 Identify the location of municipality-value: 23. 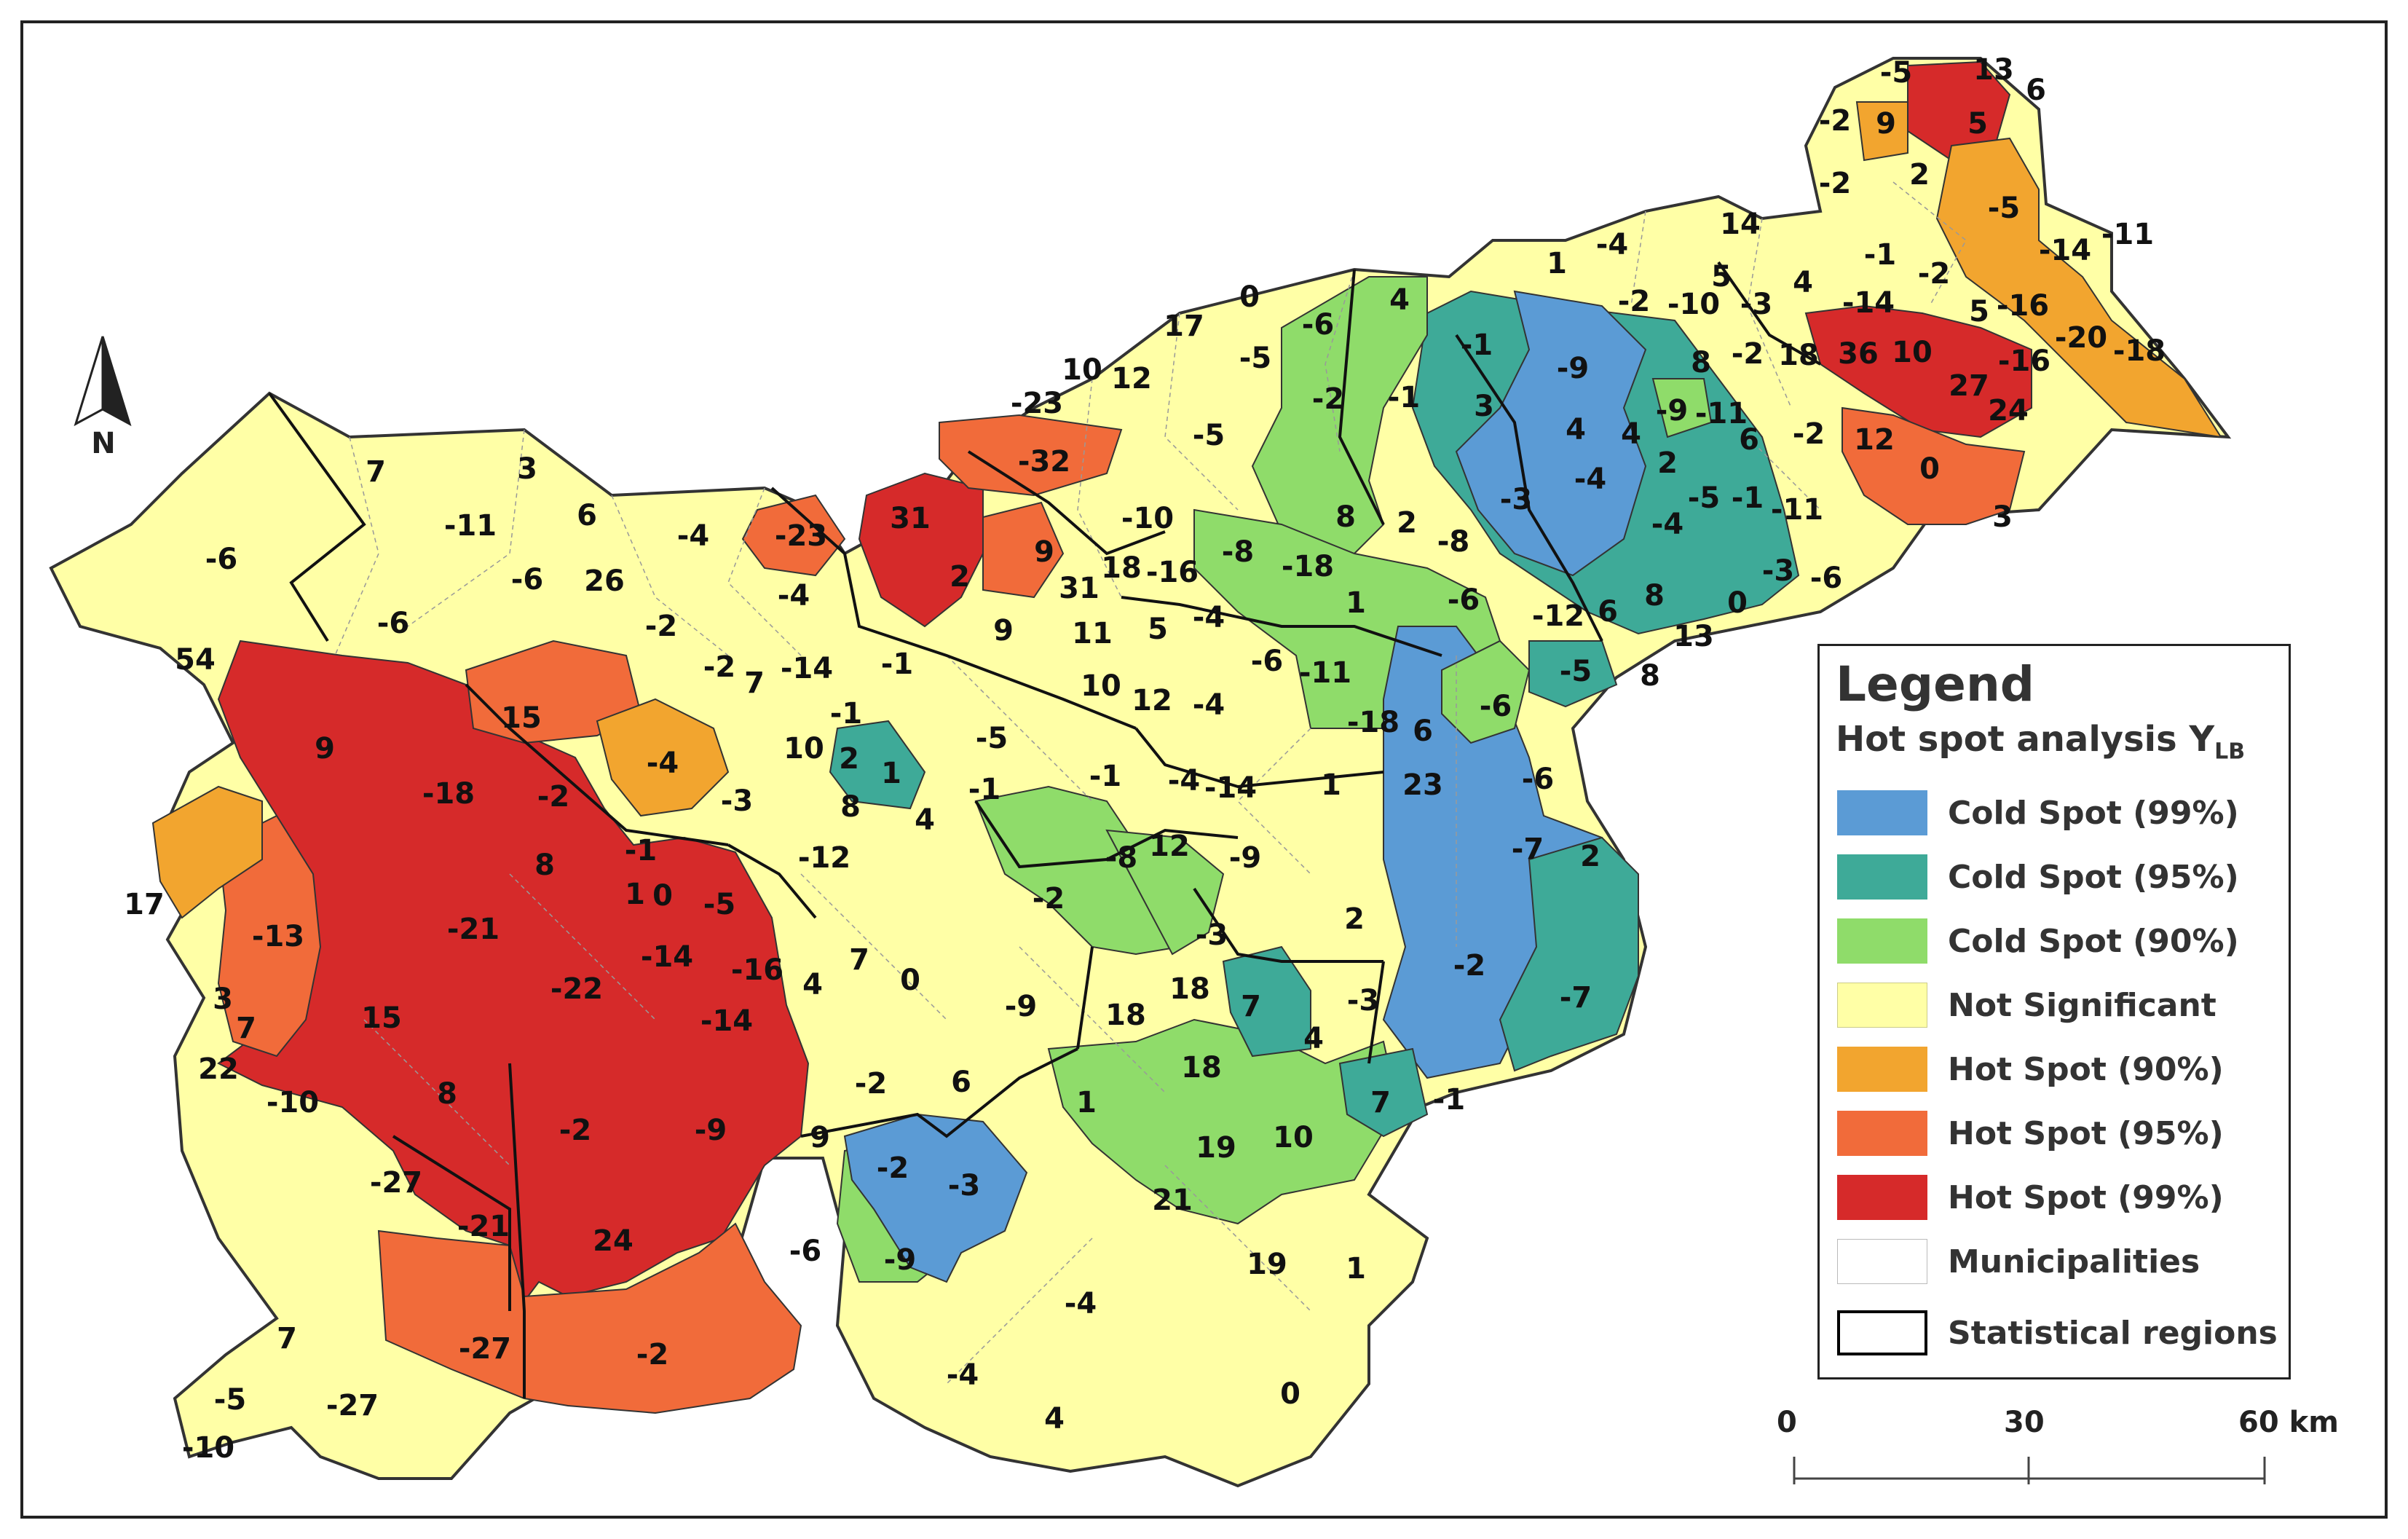
(1422, 785).